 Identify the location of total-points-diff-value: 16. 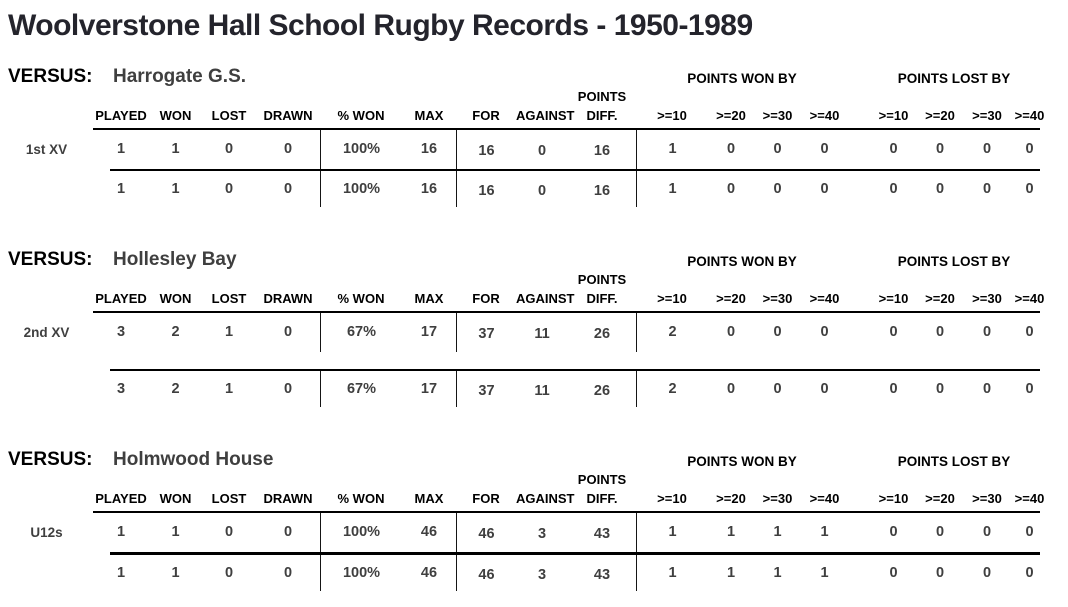
(602, 191).